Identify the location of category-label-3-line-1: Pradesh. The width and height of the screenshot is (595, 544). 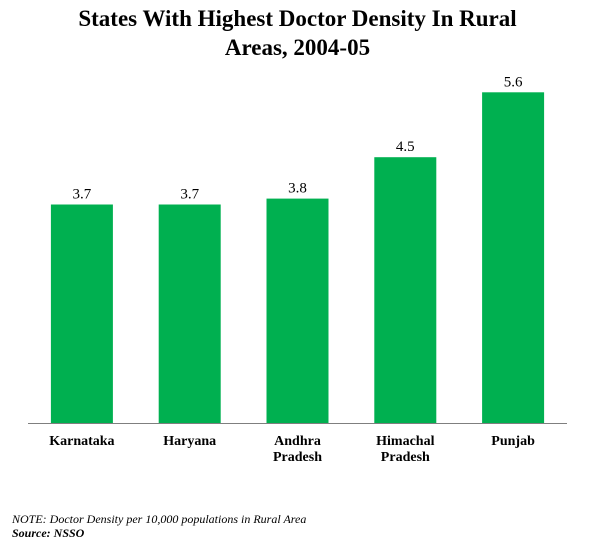
(405, 457).